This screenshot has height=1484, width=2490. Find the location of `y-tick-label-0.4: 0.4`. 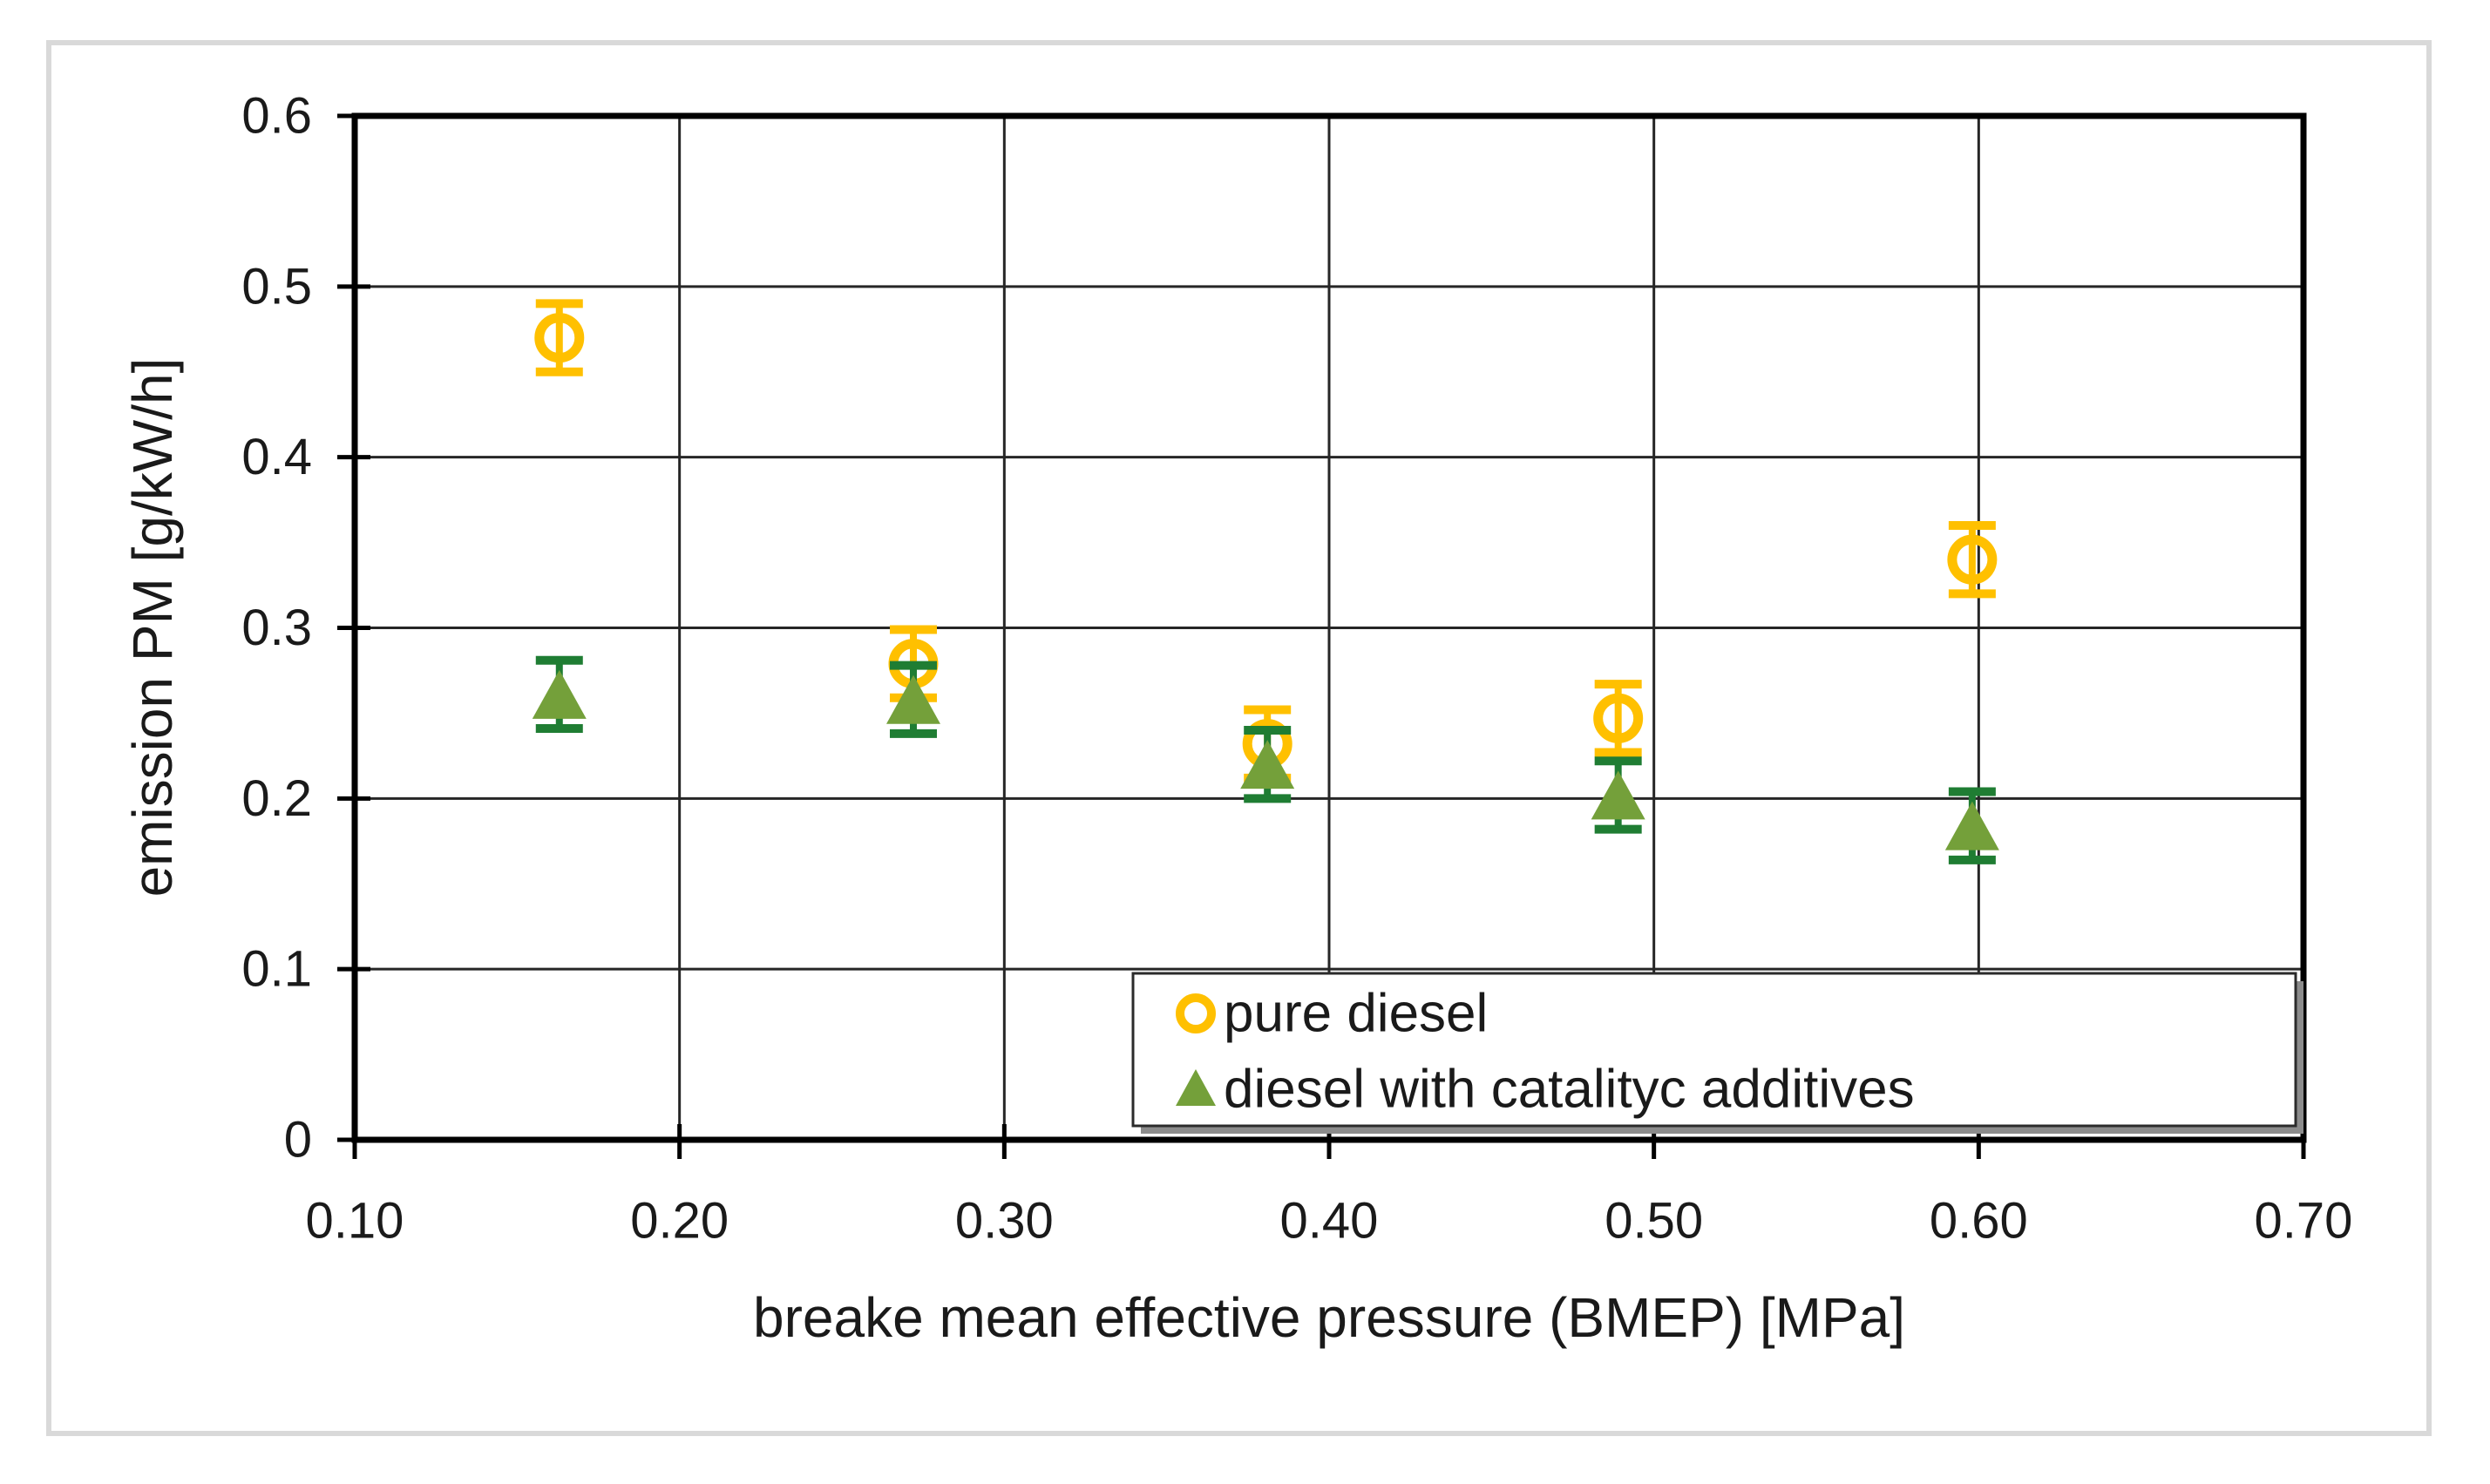

y-tick-label-0.4: 0.4 is located at coordinates (276, 457).